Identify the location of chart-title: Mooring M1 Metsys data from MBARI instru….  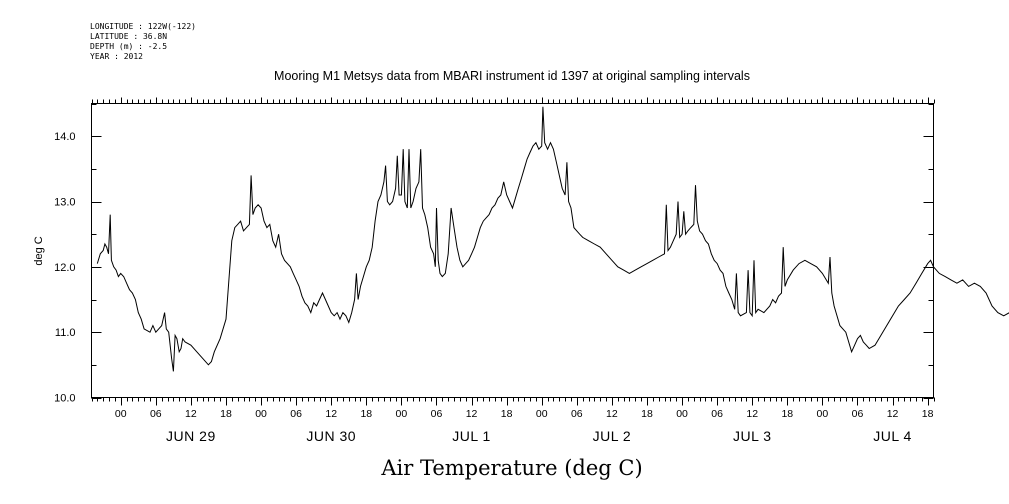
(512, 76).